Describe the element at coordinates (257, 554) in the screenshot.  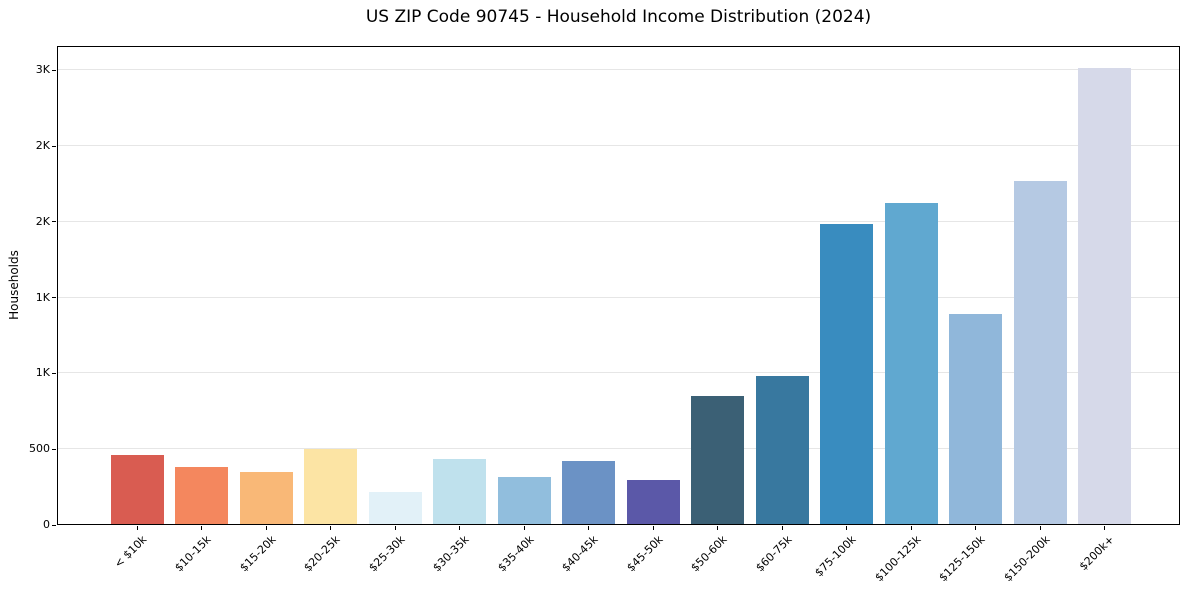
I see `x-tick-label: $15-20k` at that location.